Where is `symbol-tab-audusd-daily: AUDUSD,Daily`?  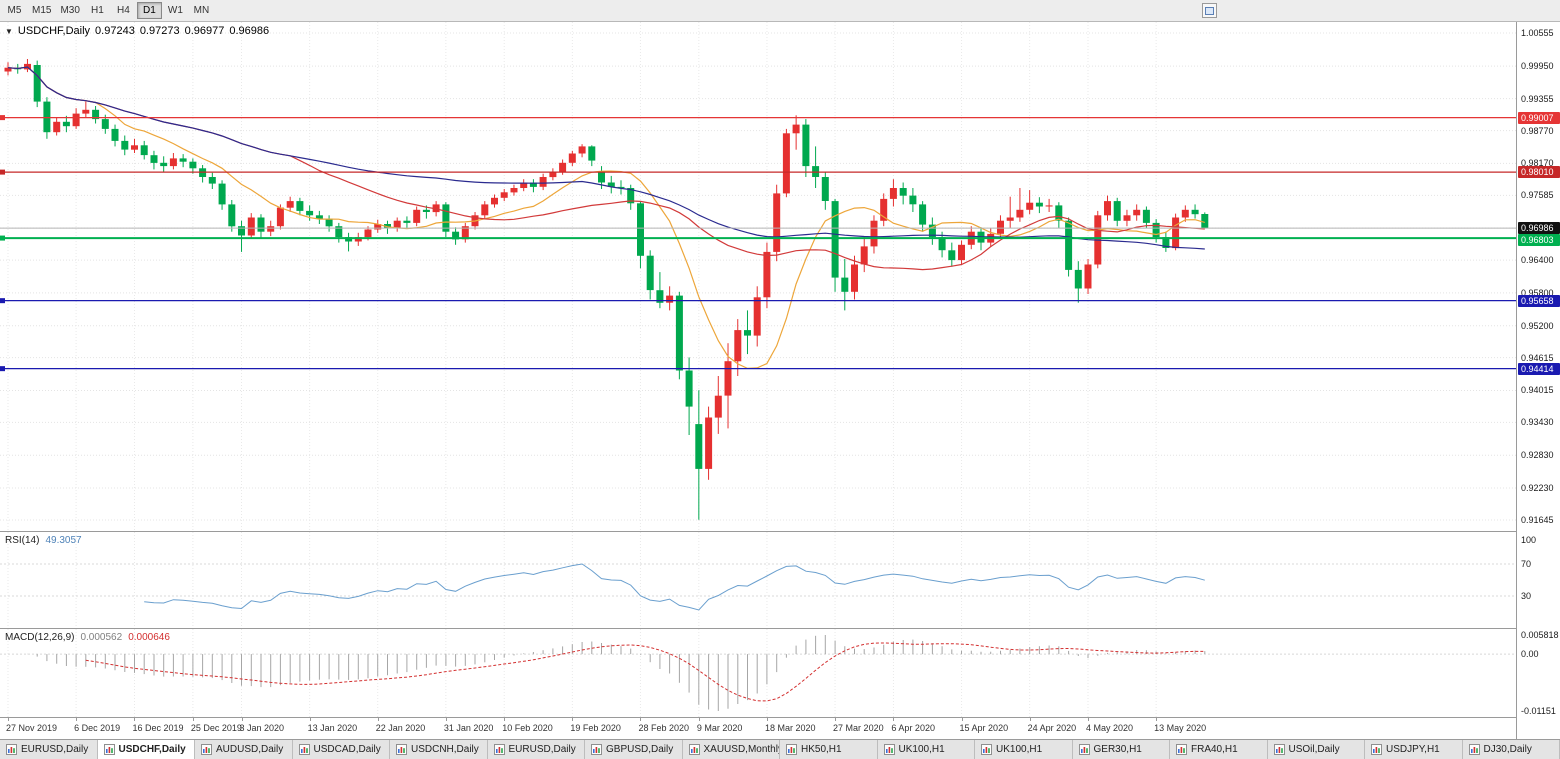
symbol-tab-audusd-daily: AUDUSD,Daily is located at coordinates (244, 749).